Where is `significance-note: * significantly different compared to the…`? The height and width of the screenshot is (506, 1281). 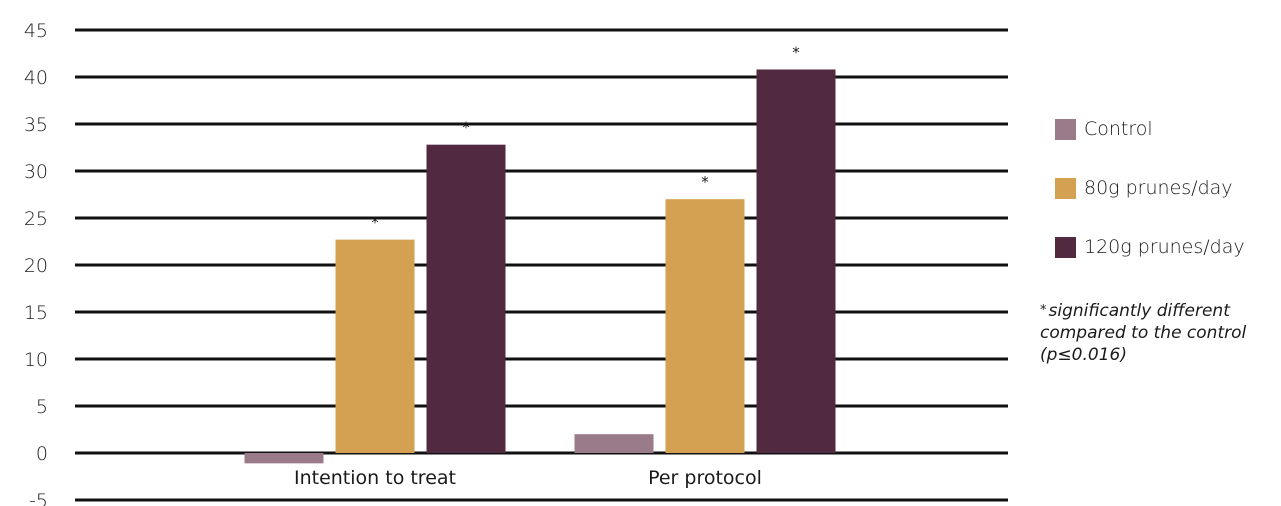 significance-note: * significantly different compared to the… is located at coordinates (1160, 333).